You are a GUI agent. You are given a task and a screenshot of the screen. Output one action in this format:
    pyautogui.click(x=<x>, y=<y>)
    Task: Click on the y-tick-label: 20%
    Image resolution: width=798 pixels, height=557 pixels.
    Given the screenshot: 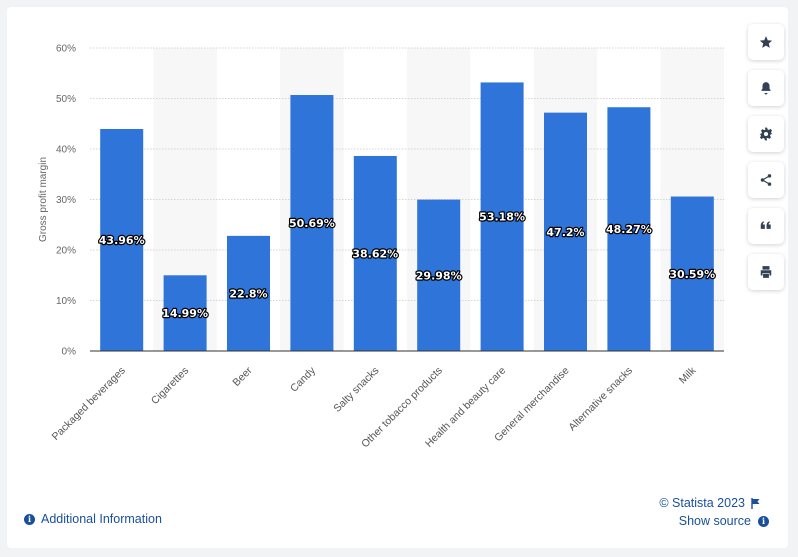 What is the action you would take?
    pyautogui.click(x=66, y=251)
    